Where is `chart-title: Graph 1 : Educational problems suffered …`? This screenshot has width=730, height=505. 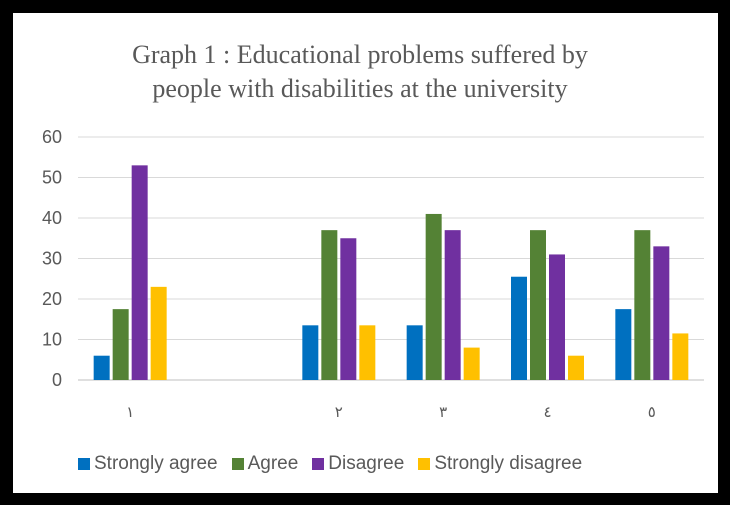
chart-title: Graph 1 : Educational problems suffered … is located at coordinates (360, 72).